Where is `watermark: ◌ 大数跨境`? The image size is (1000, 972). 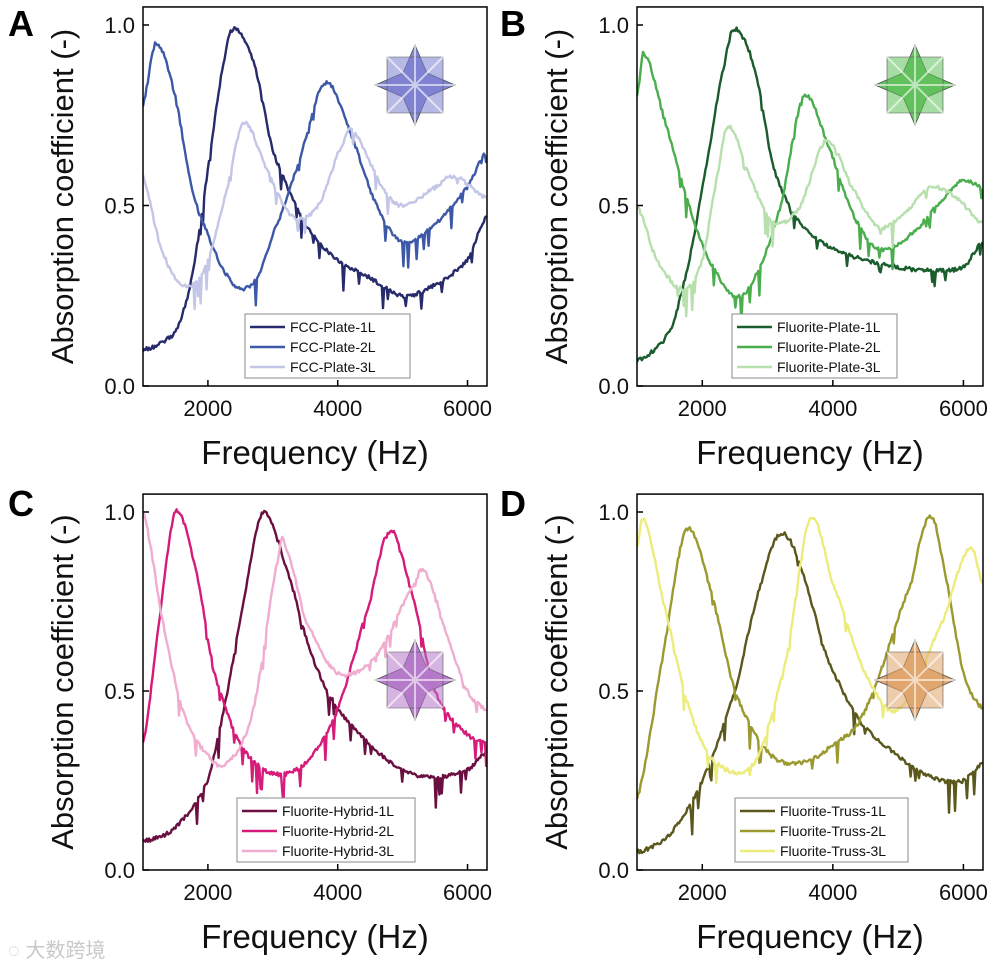
watermark: ◌ 大数跨境 is located at coordinates (56, 948).